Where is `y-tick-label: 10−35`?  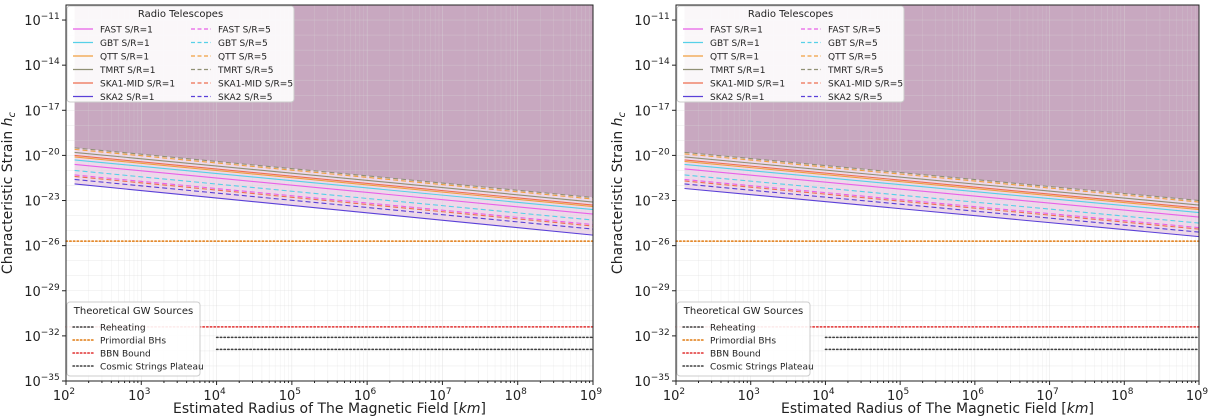 y-tick-label: 10−35 is located at coordinates (42, 381).